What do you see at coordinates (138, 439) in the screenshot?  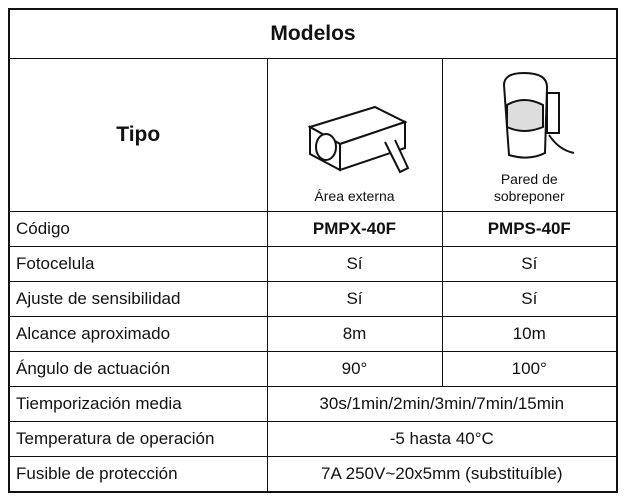 I see `row-label: Temperatura de operación` at bounding box center [138, 439].